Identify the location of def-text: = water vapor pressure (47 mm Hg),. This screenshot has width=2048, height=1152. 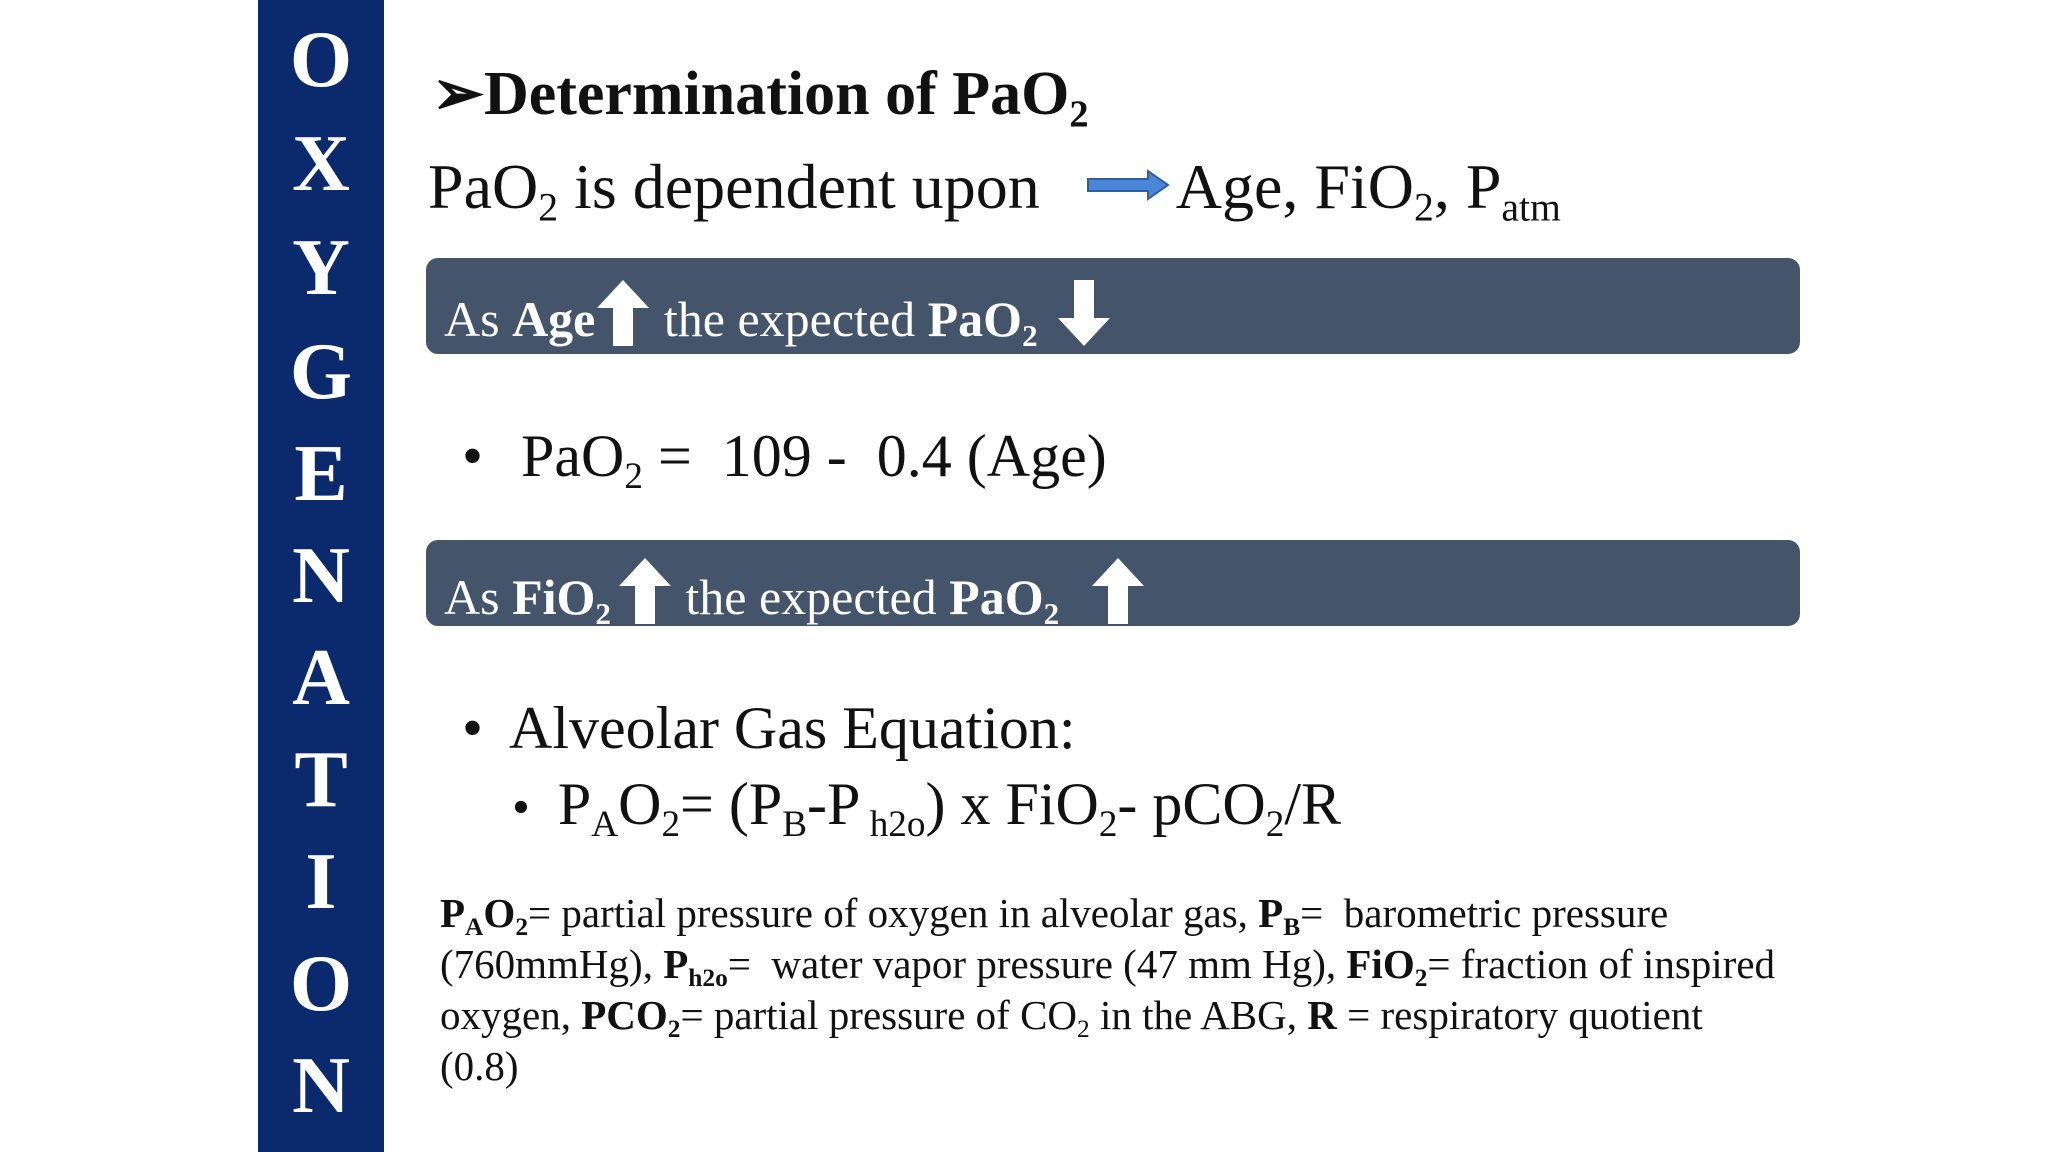
(1037, 964).